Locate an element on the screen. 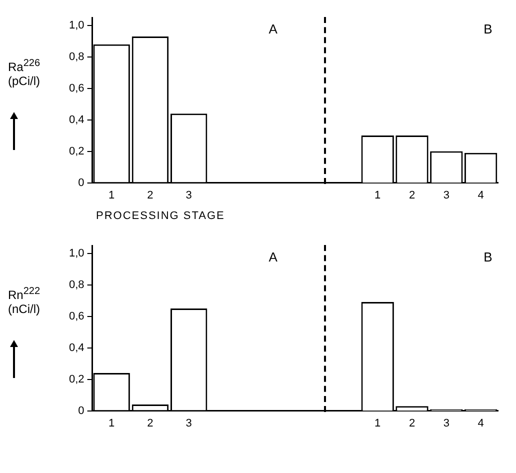  x-axis-title: PROCESSING STAGE is located at coordinates (160, 216).